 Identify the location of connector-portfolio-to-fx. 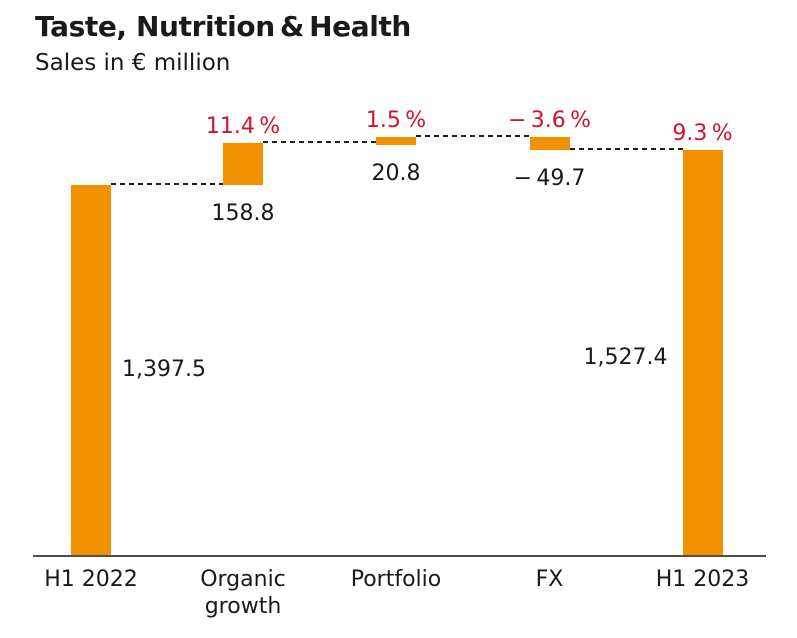
(473, 136).